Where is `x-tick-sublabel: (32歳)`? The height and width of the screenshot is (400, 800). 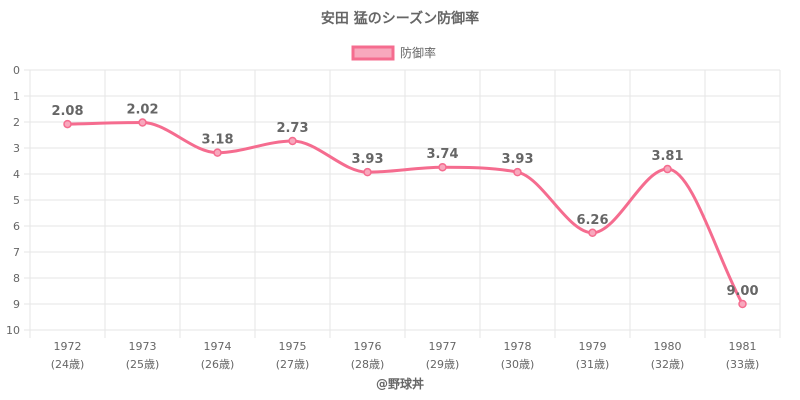 x-tick-sublabel: (32歳) is located at coordinates (668, 364).